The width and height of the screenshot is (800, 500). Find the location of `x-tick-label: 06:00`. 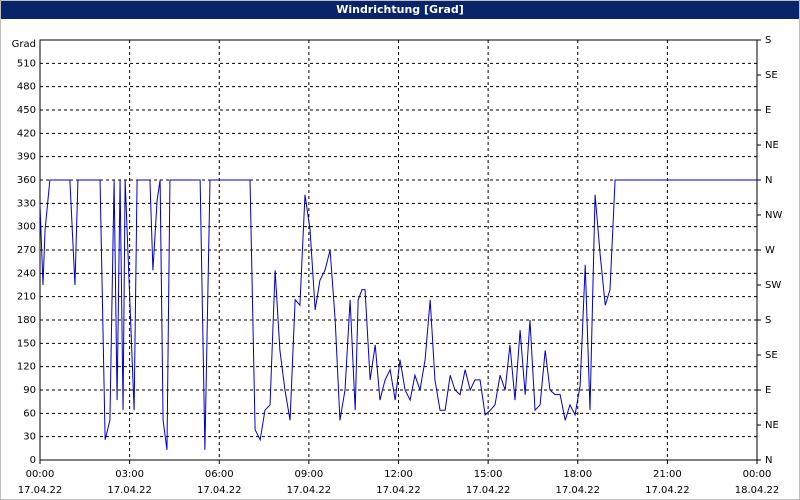

x-tick-label: 06:00 is located at coordinates (219, 474).